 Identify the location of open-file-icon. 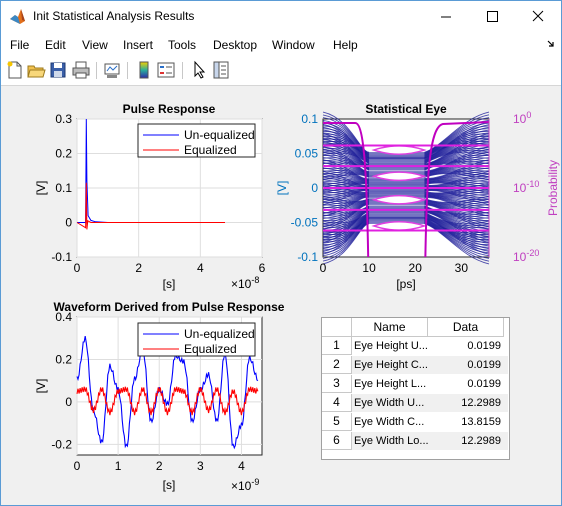
(36, 71).